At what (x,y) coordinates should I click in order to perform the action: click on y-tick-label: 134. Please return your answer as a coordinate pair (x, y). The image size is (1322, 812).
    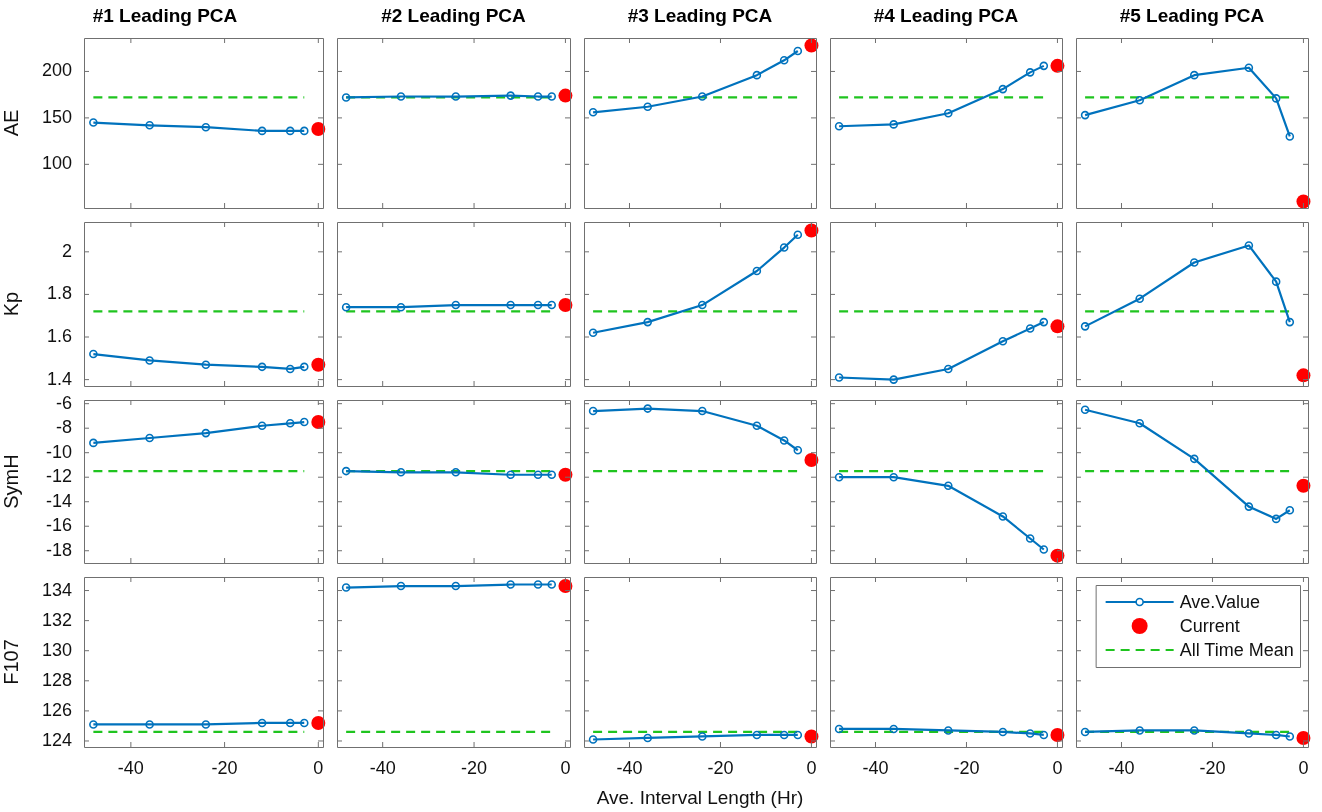
    Looking at the image, I should click on (56, 589).